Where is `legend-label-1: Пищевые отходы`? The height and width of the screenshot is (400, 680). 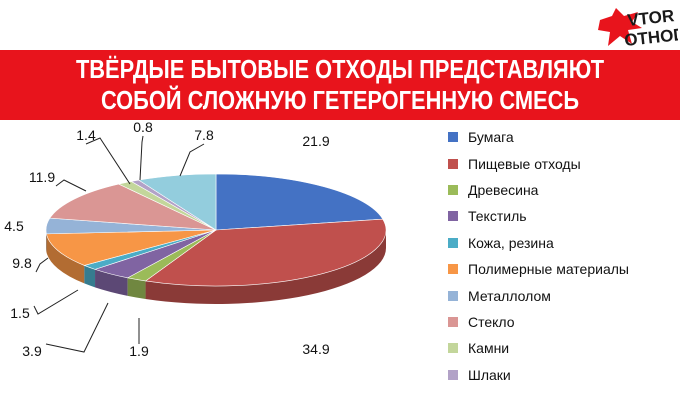
legend-label-1: Пищевые отходы is located at coordinates (524, 163).